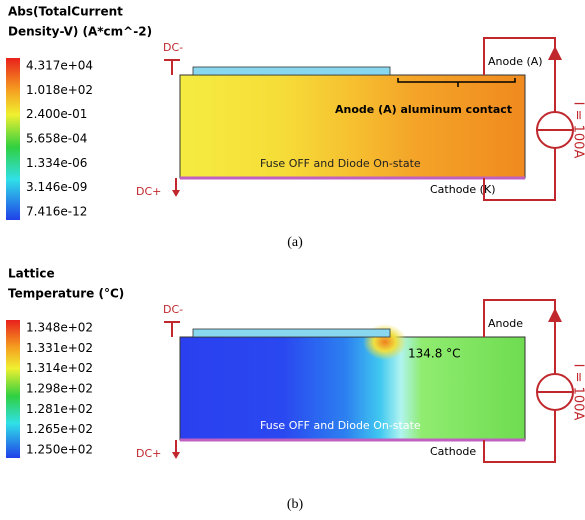  What do you see at coordinates (59, 328) in the screenshot?
I see `colorbar-label: 1.348e+02` at bounding box center [59, 328].